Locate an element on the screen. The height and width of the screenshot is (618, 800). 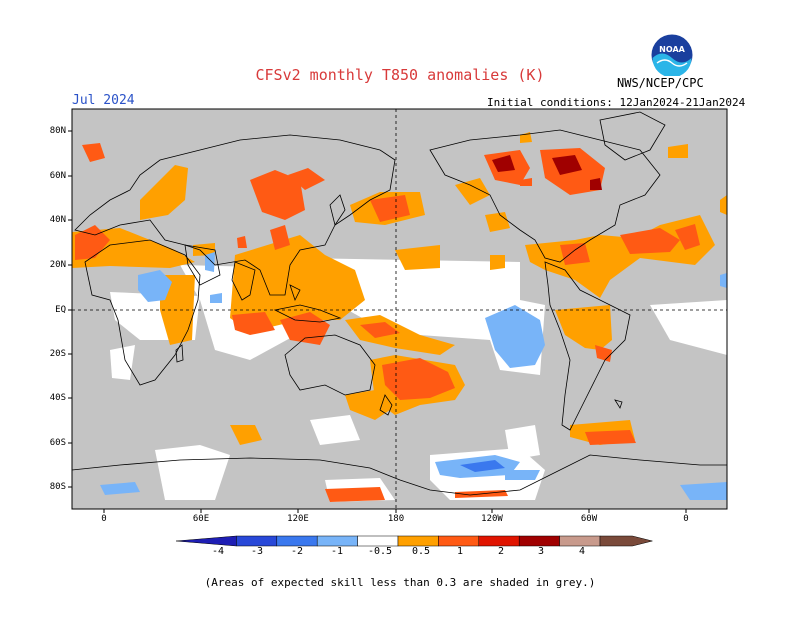
agency-label: NWS/NCEP/CPC is located at coordinates (660, 83).